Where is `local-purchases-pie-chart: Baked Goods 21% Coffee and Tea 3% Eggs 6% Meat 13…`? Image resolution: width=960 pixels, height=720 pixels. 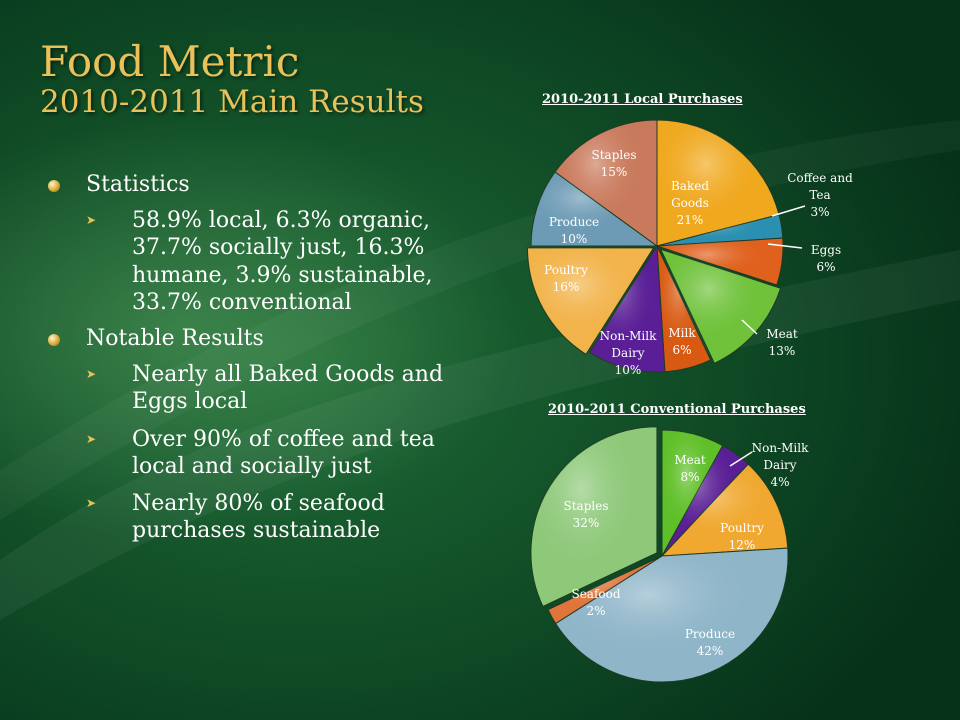
local-purchases-pie-chart: Baked Goods 21% Coffee and Tea 3% Eggs 6% Meat 13… is located at coordinates (689, 248).